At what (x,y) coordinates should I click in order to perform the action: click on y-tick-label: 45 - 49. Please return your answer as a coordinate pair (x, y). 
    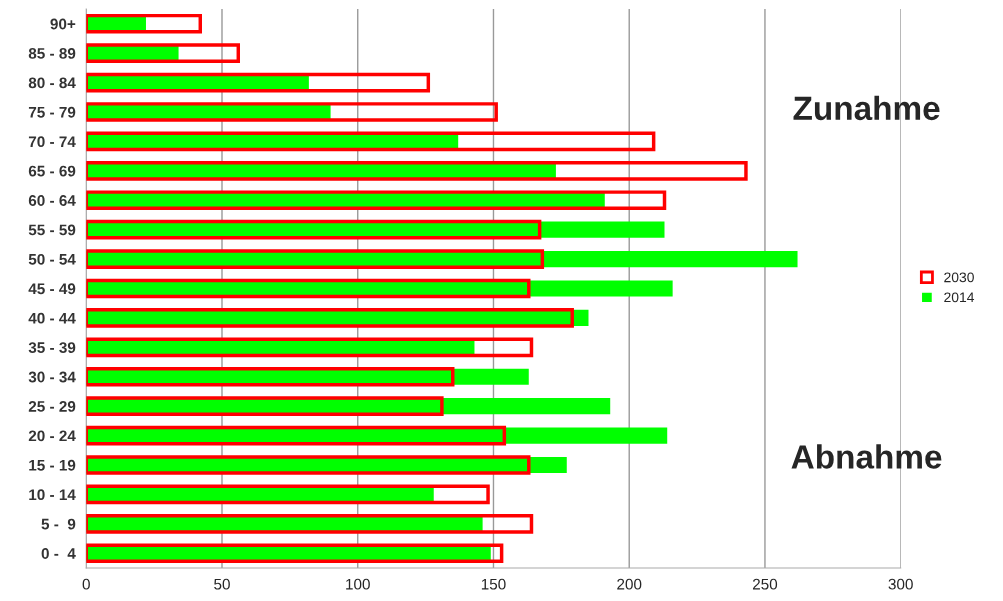
    Looking at the image, I should click on (52, 289).